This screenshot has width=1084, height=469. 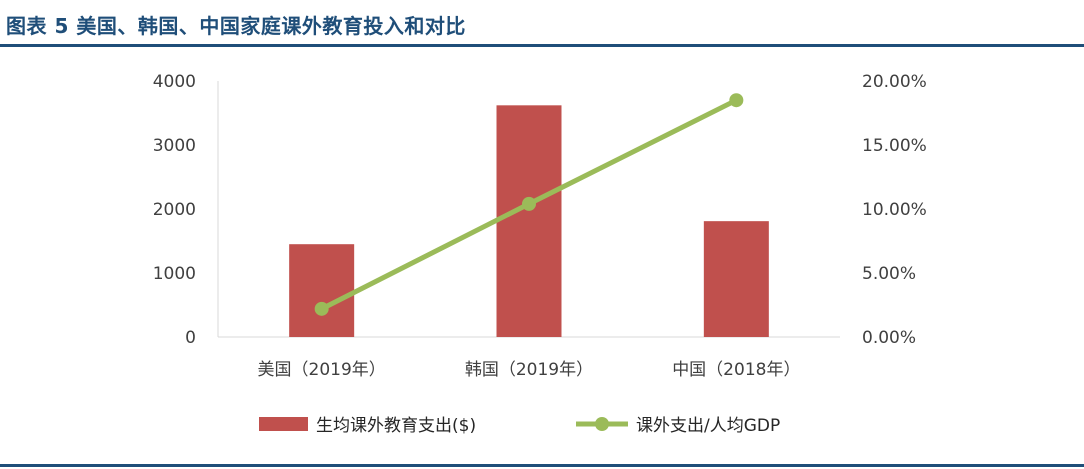 What do you see at coordinates (174, 274) in the screenshot?
I see `y-left-tick-label: 1000` at bounding box center [174, 274].